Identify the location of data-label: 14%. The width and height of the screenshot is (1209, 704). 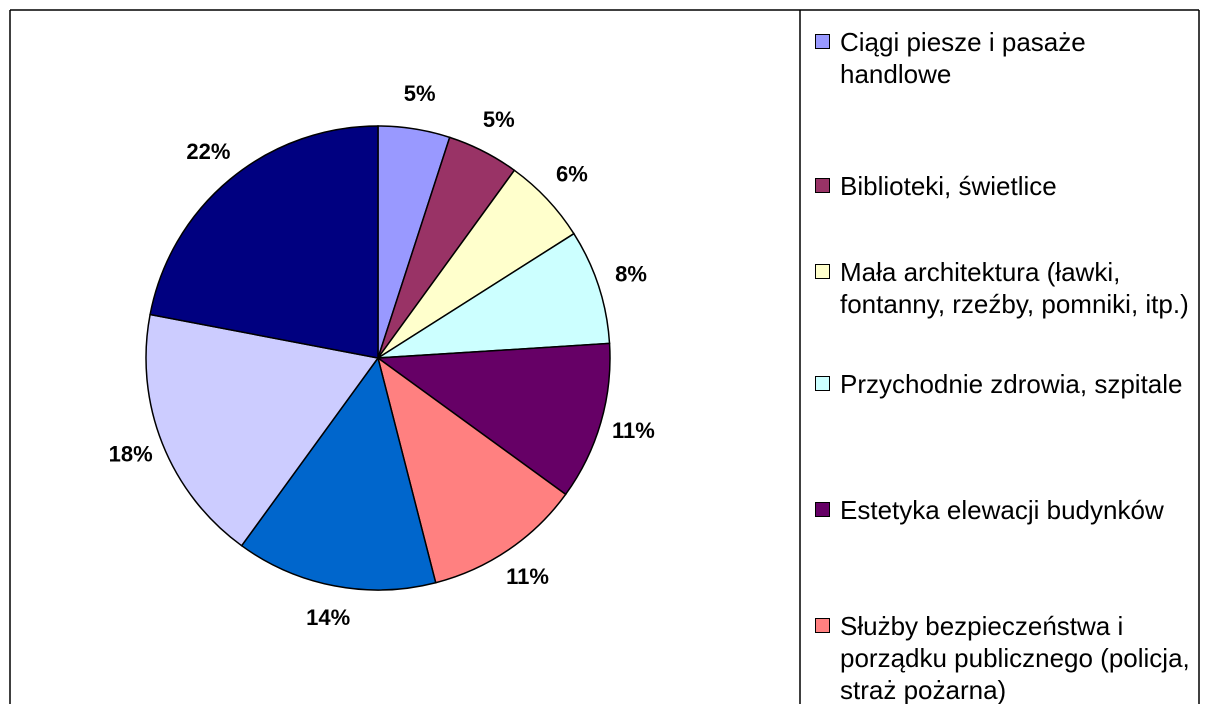
(328, 617).